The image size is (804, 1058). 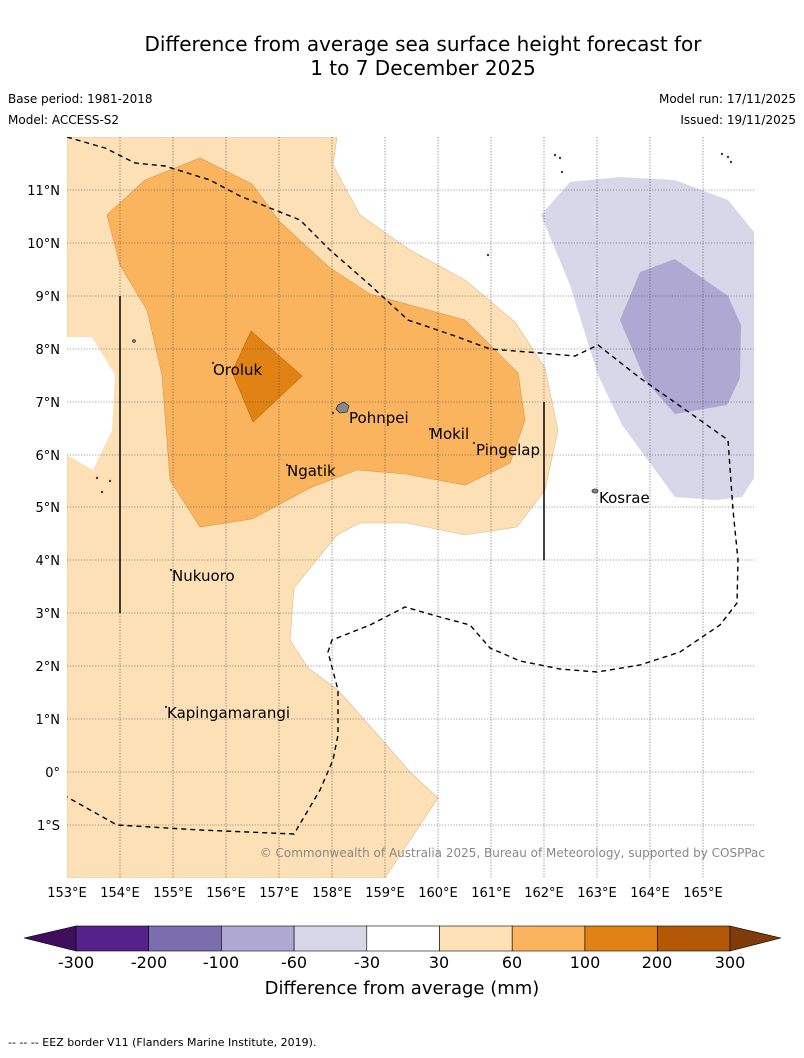 I want to click on svg-text: 11°N, so click(x=43, y=191).